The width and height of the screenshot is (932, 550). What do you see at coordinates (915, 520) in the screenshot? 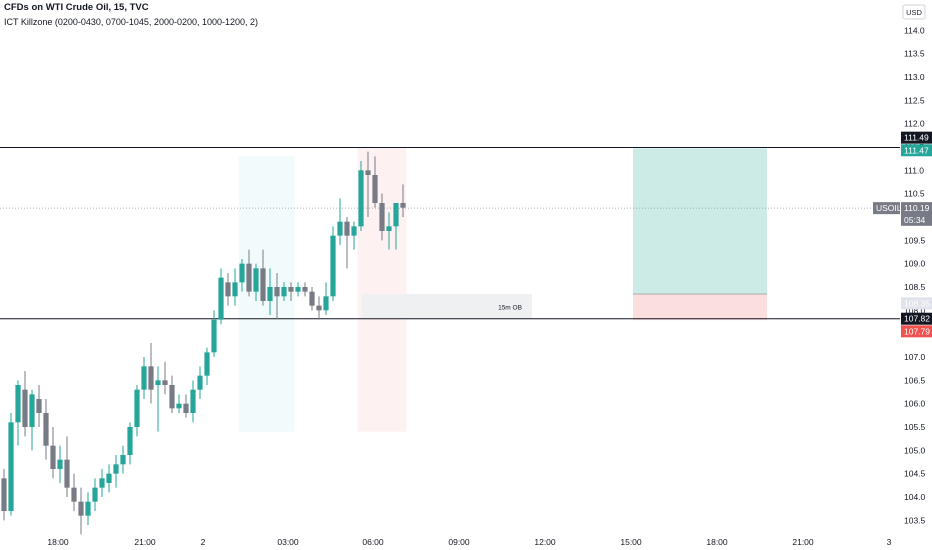
I see `y-tick-label: 103.5` at bounding box center [915, 520].